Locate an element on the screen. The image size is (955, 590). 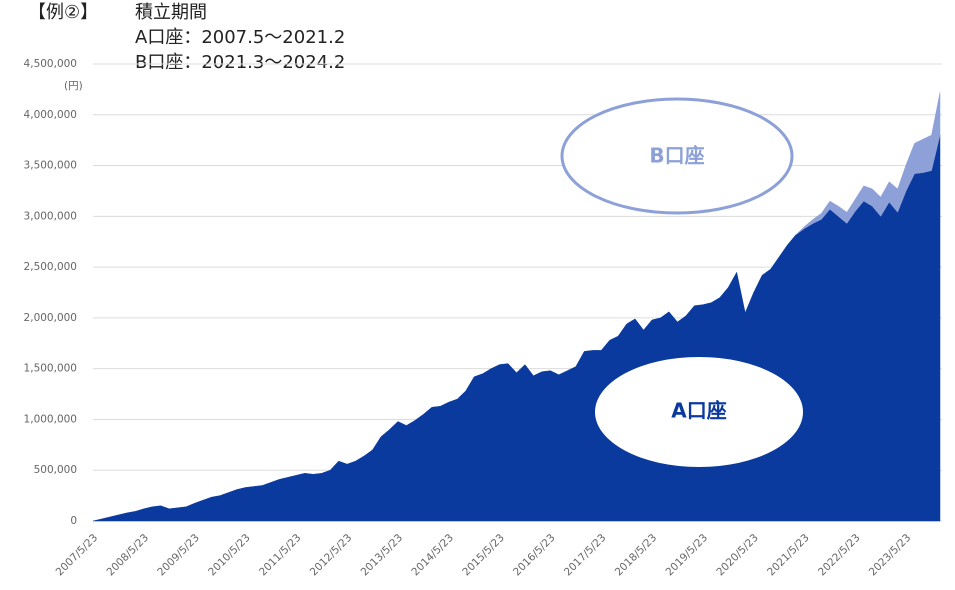
y-tick-label: 0 is located at coordinates (73, 521).